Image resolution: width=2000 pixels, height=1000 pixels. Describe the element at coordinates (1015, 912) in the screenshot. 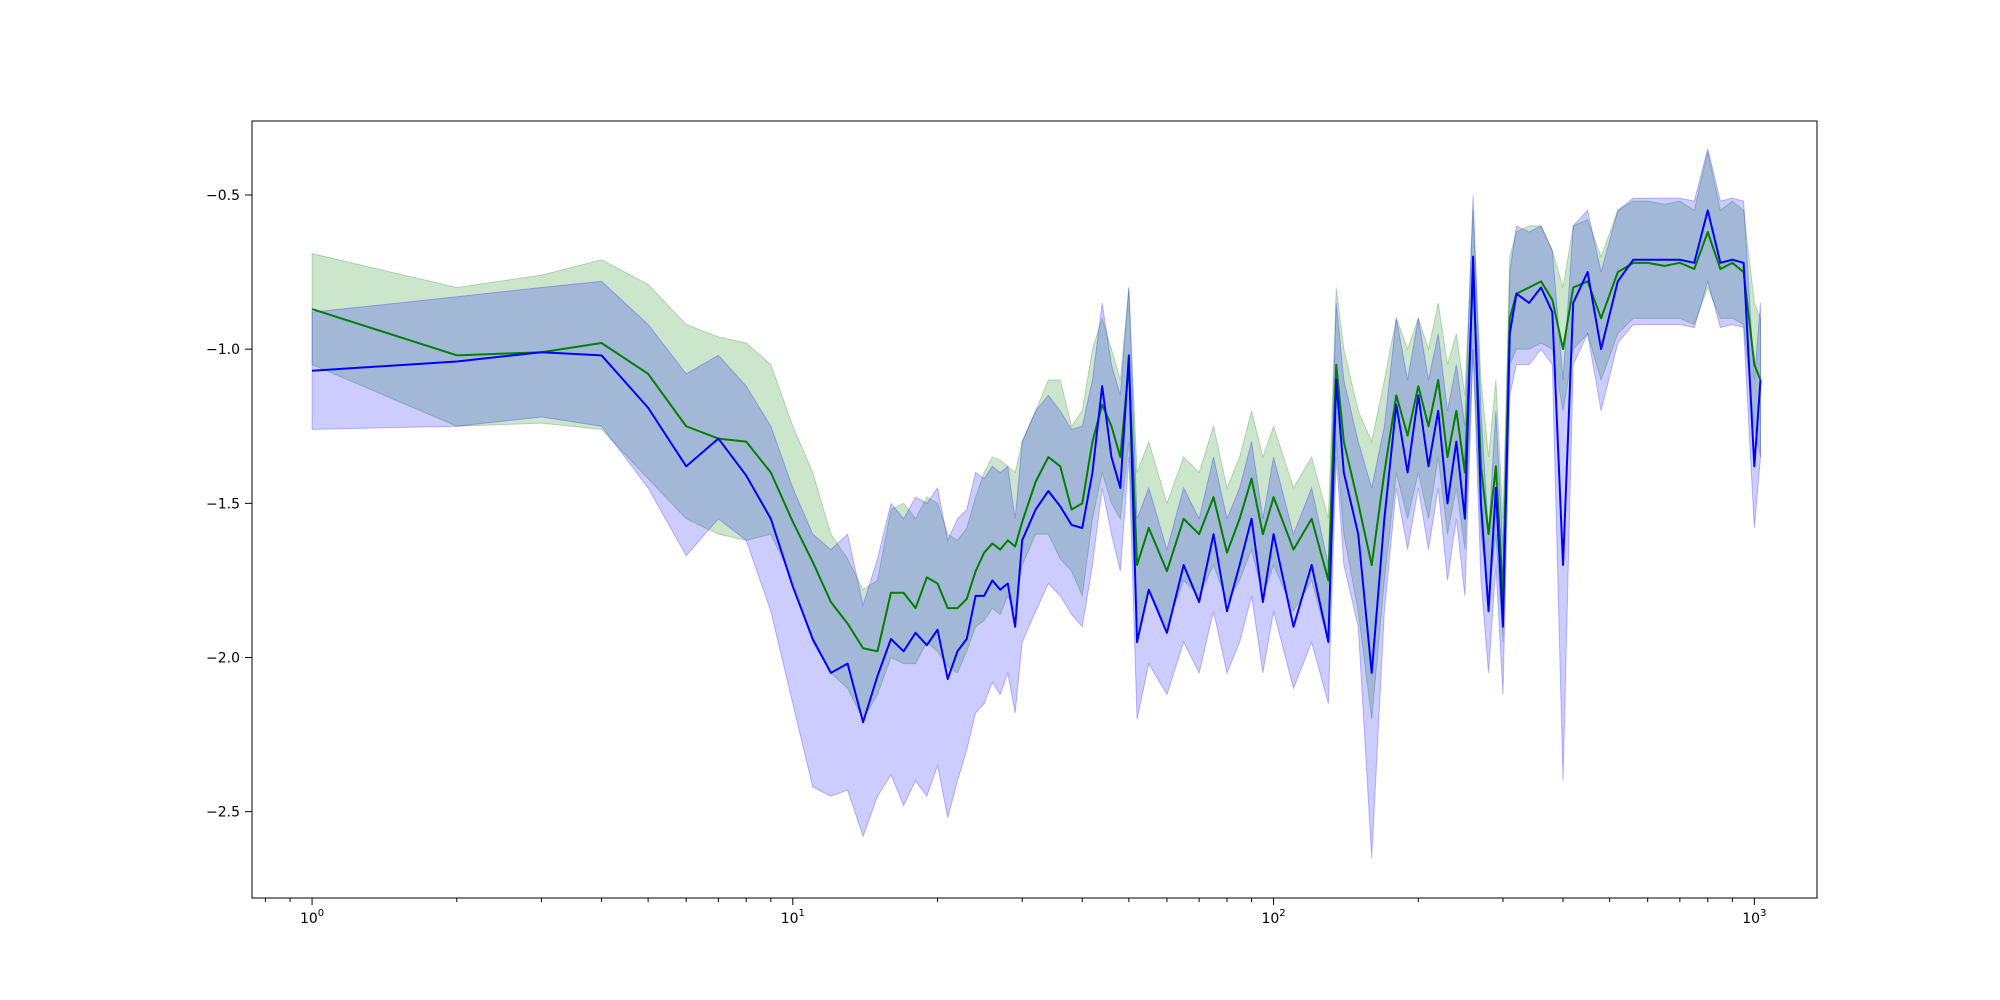

I see `x-axis: 10⁰ 10¹ 10² 10³` at that location.